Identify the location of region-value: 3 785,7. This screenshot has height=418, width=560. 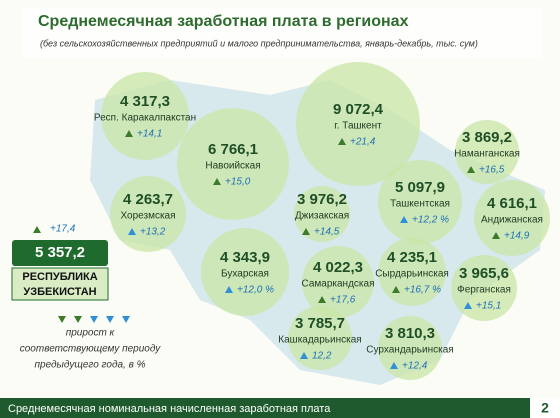
(320, 323).